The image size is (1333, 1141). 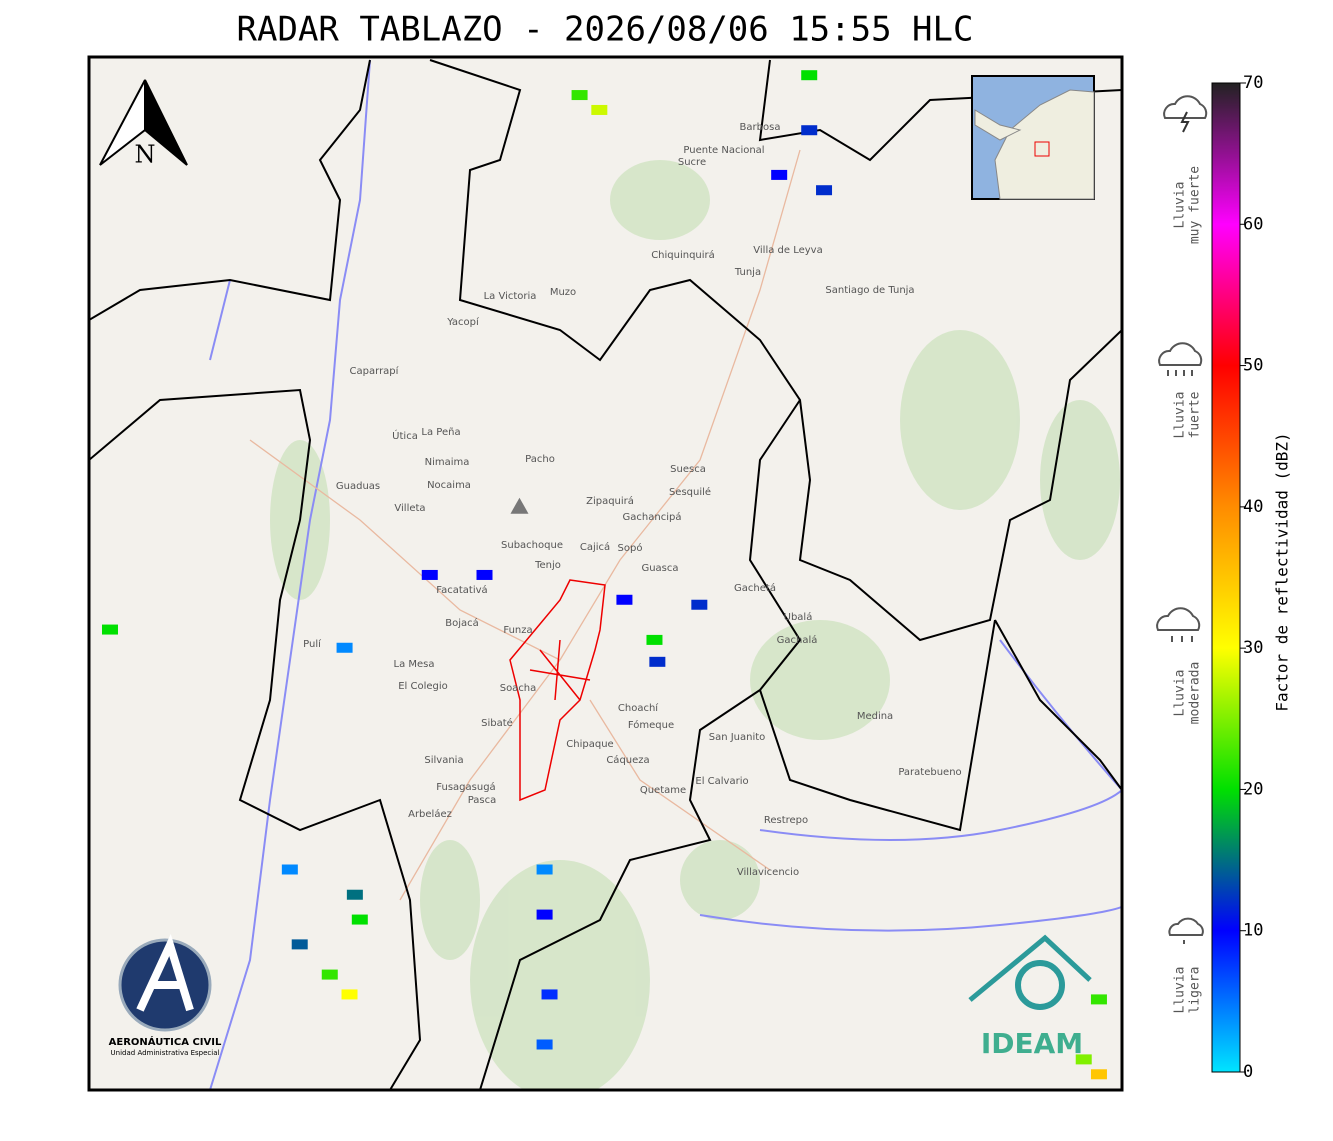 What do you see at coordinates (540, 459) in the screenshot?
I see `place-label: Pacho` at bounding box center [540, 459].